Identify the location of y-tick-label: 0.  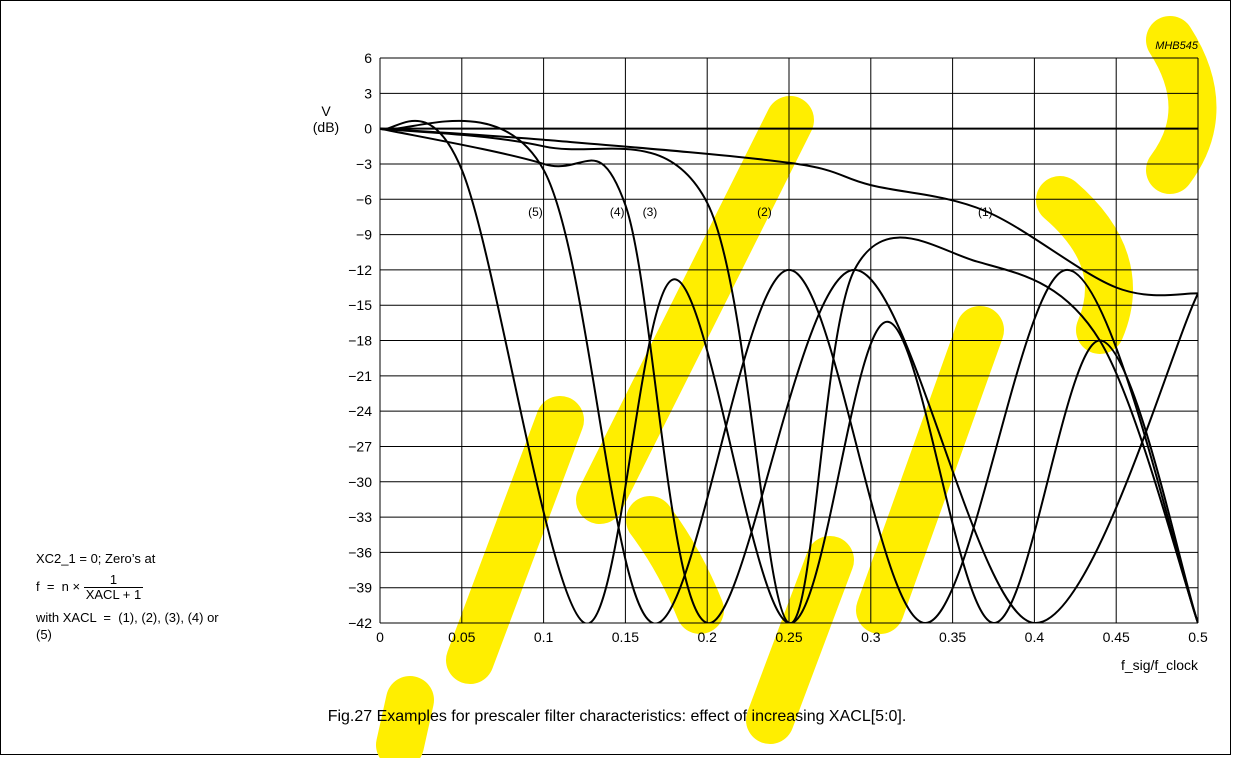
(368, 129).